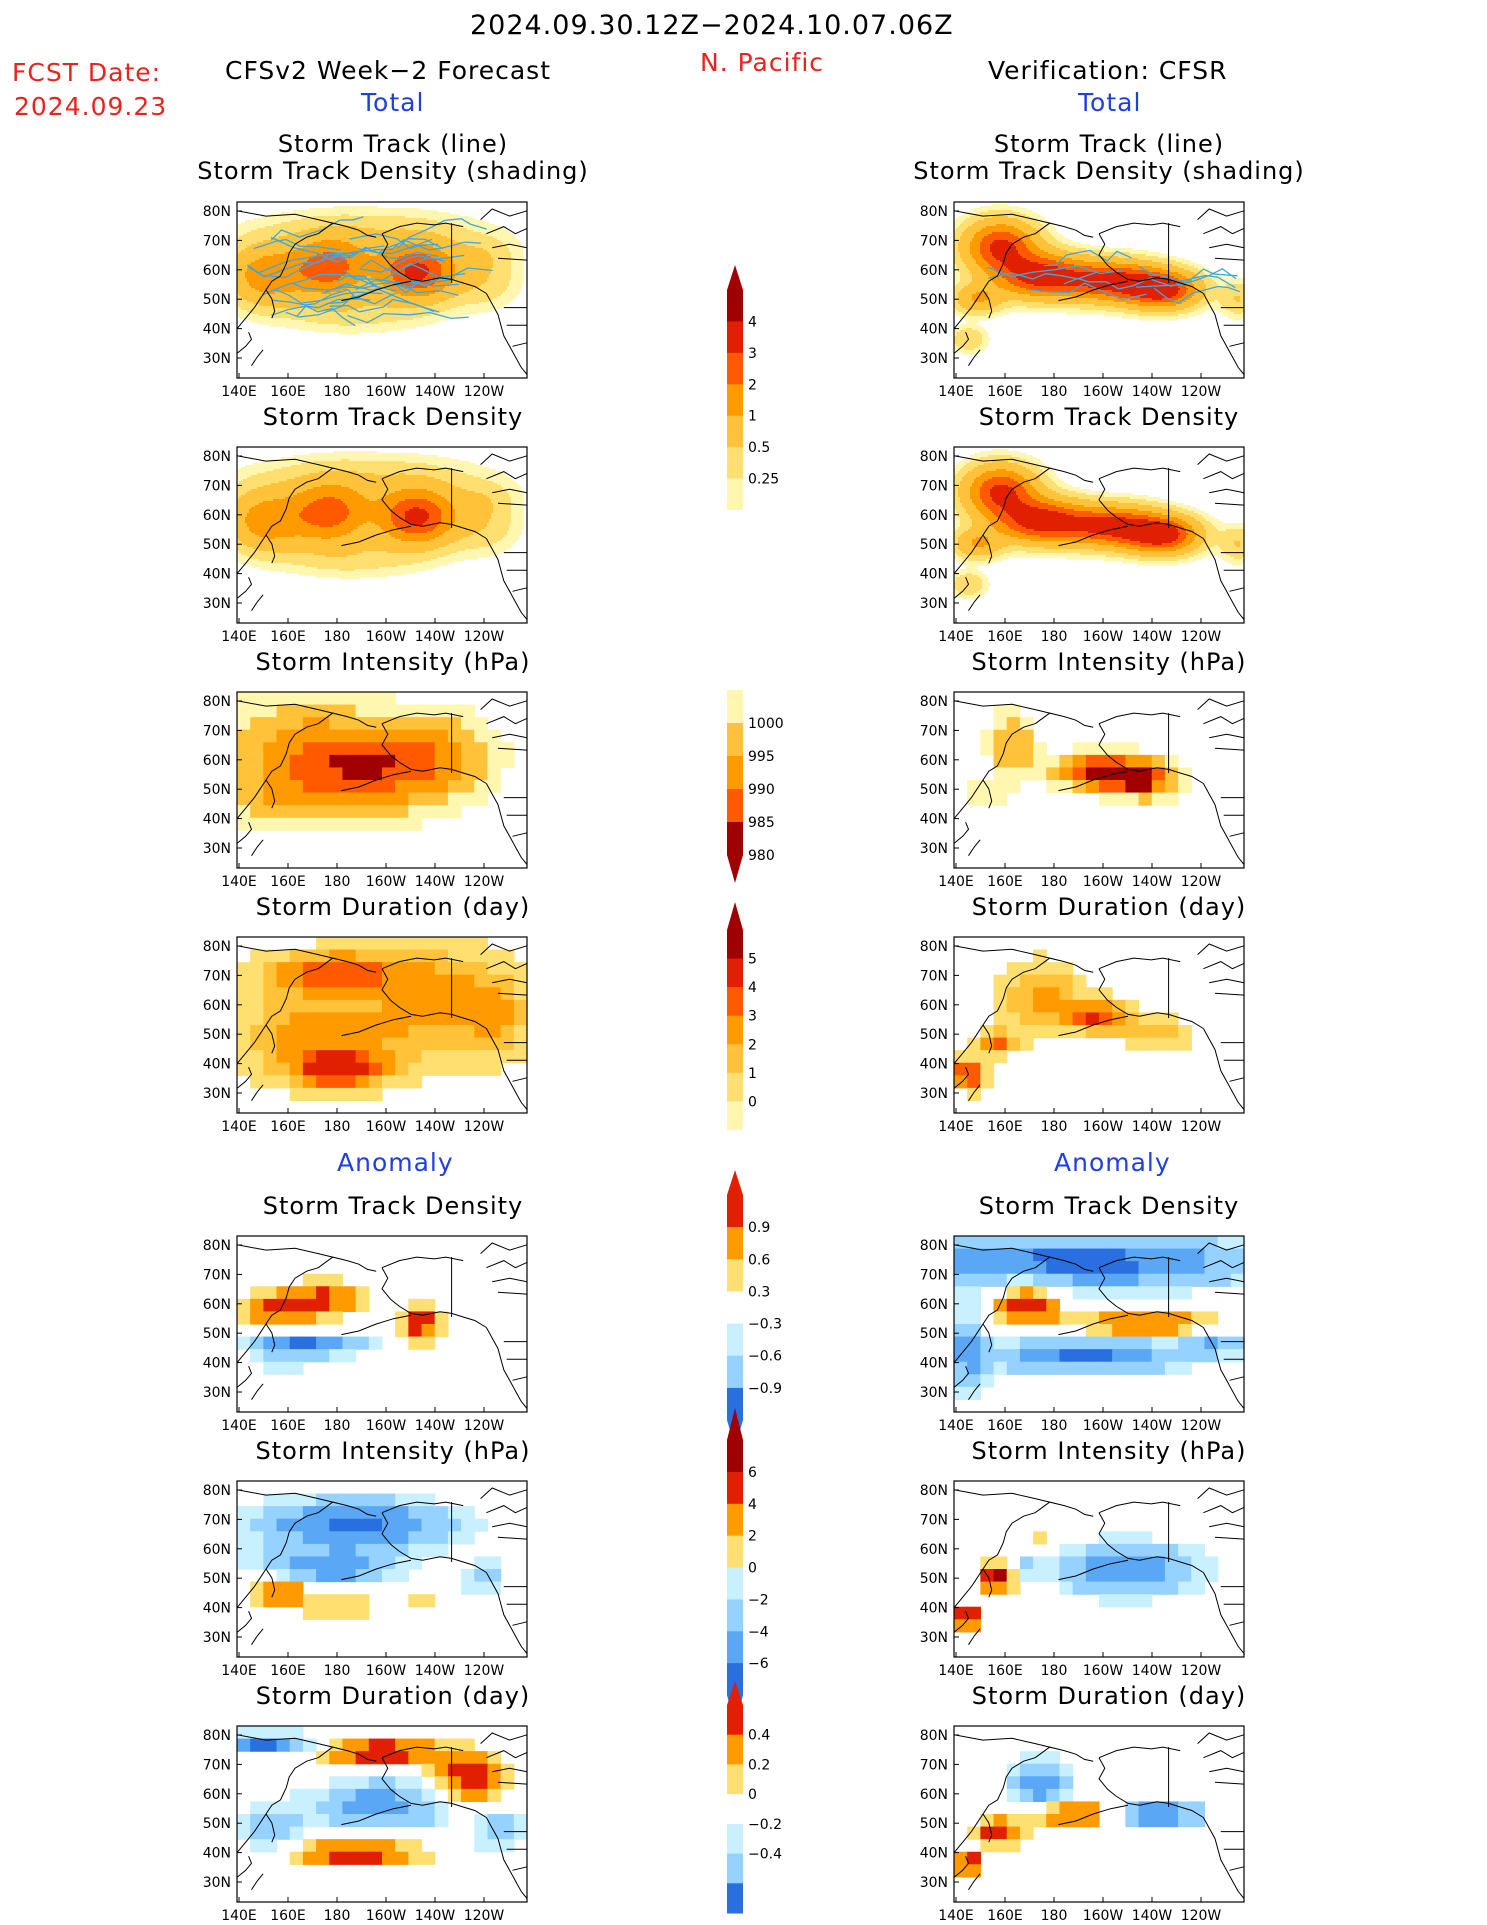 The width and height of the screenshot is (1487, 1925). Describe the element at coordinates (934, 545) in the screenshot. I see `right-density-lat-tick: 50N` at that location.